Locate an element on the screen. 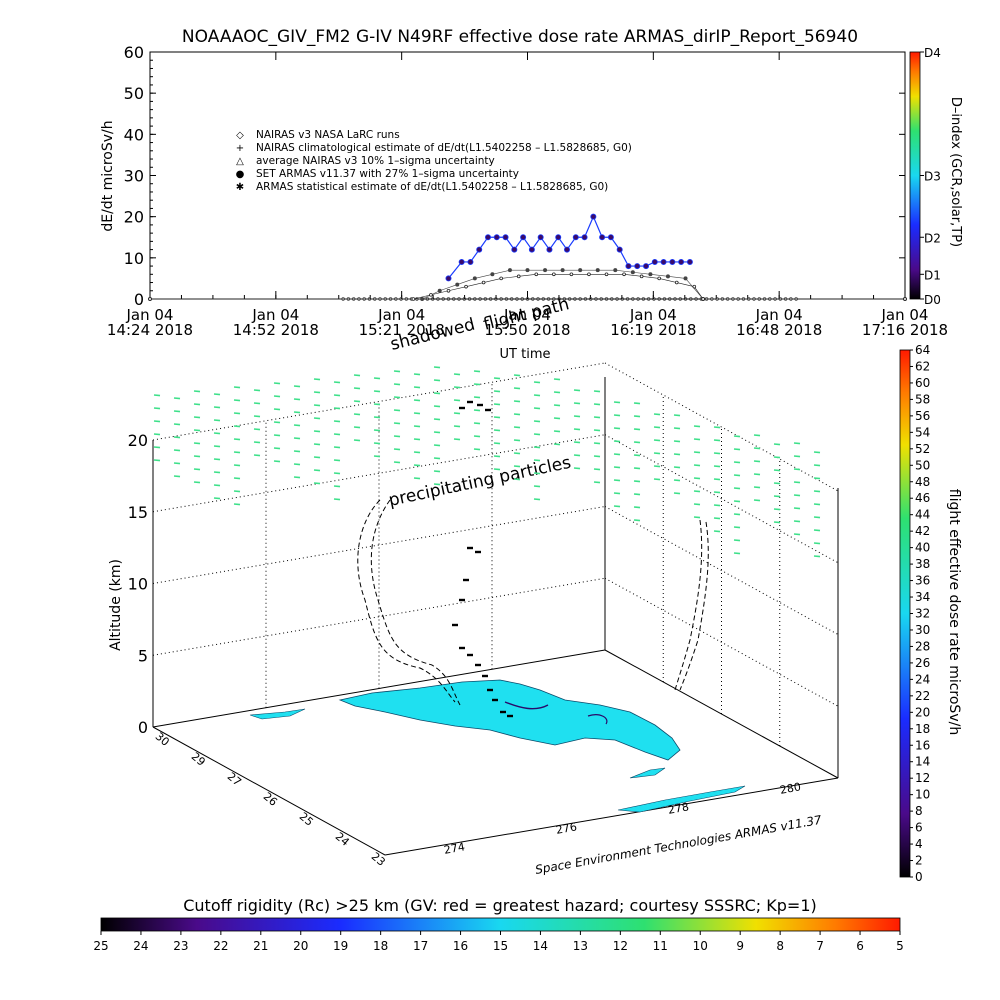 The height and width of the screenshot is (1000, 1000). altitude-tick-label: 5 is located at coordinates (143, 655).